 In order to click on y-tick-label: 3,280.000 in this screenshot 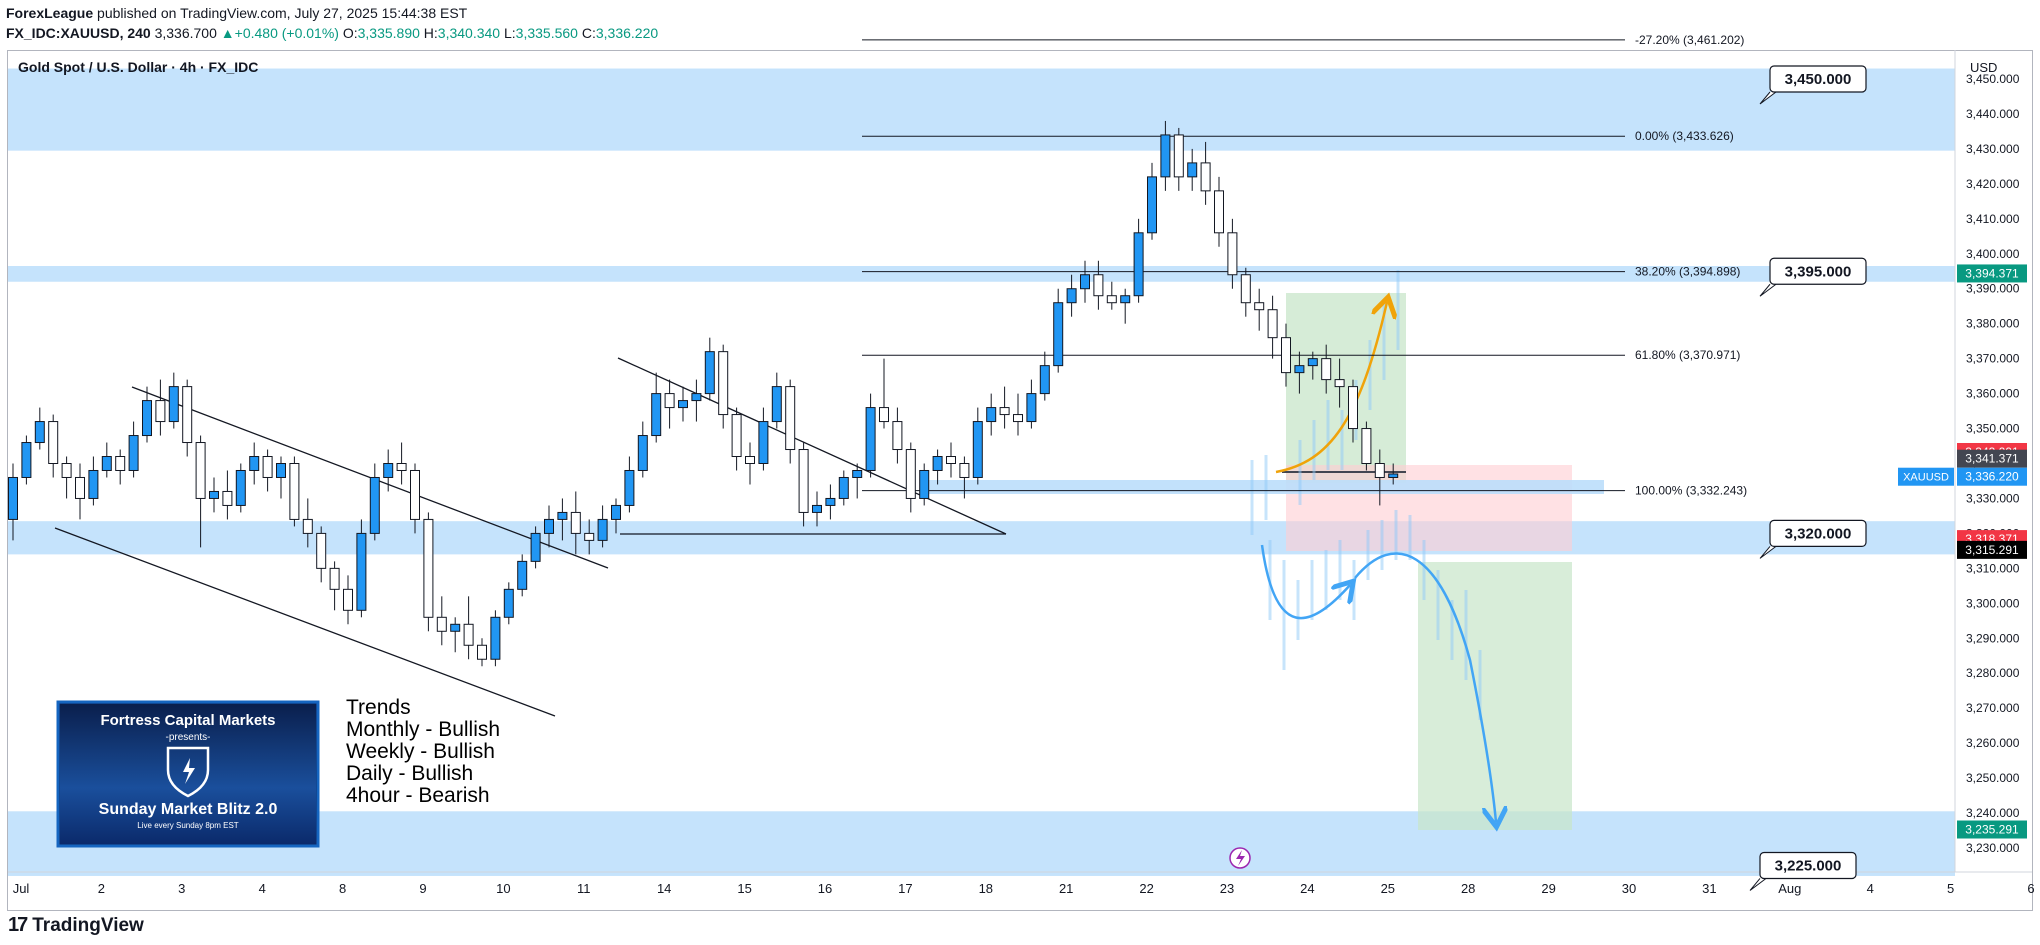, I will do `click(1993, 673)`.